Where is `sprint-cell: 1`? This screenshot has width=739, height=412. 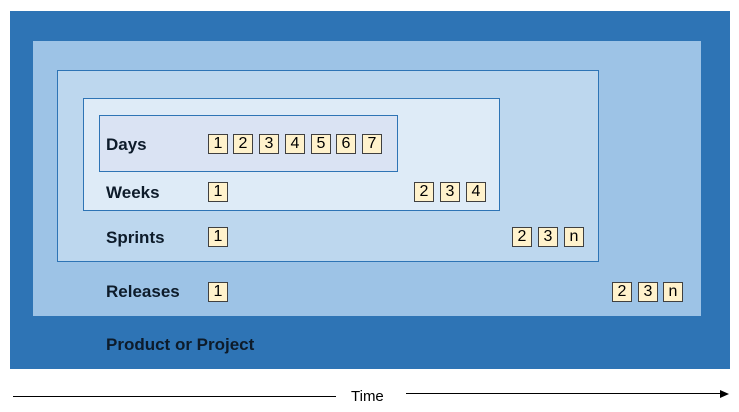
sprint-cell: 1 is located at coordinates (218, 237).